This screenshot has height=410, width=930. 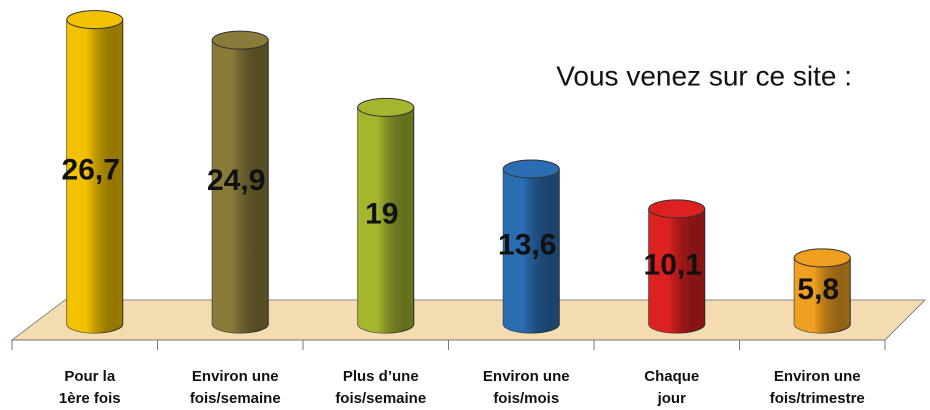 I want to click on value-label: 5,8, so click(x=818, y=289).